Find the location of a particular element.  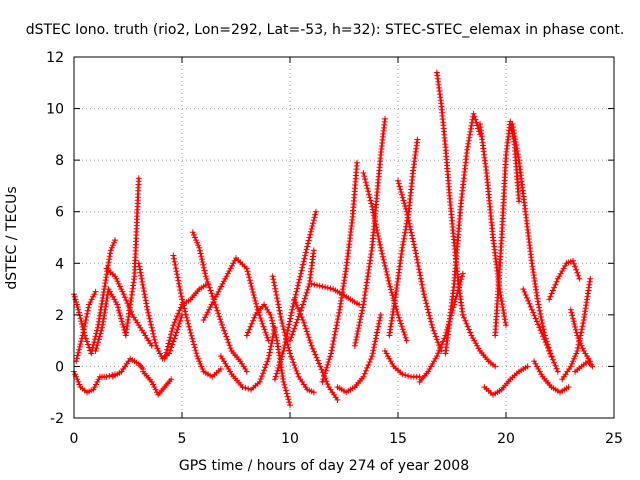

y-tick-label: 2 is located at coordinates (59, 316).